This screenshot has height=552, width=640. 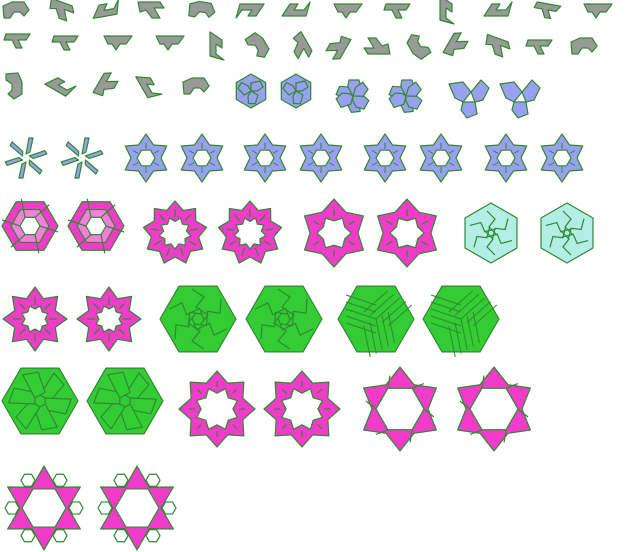 I want to click on magenta-spiral-hexagon, so click(x=96, y=226).